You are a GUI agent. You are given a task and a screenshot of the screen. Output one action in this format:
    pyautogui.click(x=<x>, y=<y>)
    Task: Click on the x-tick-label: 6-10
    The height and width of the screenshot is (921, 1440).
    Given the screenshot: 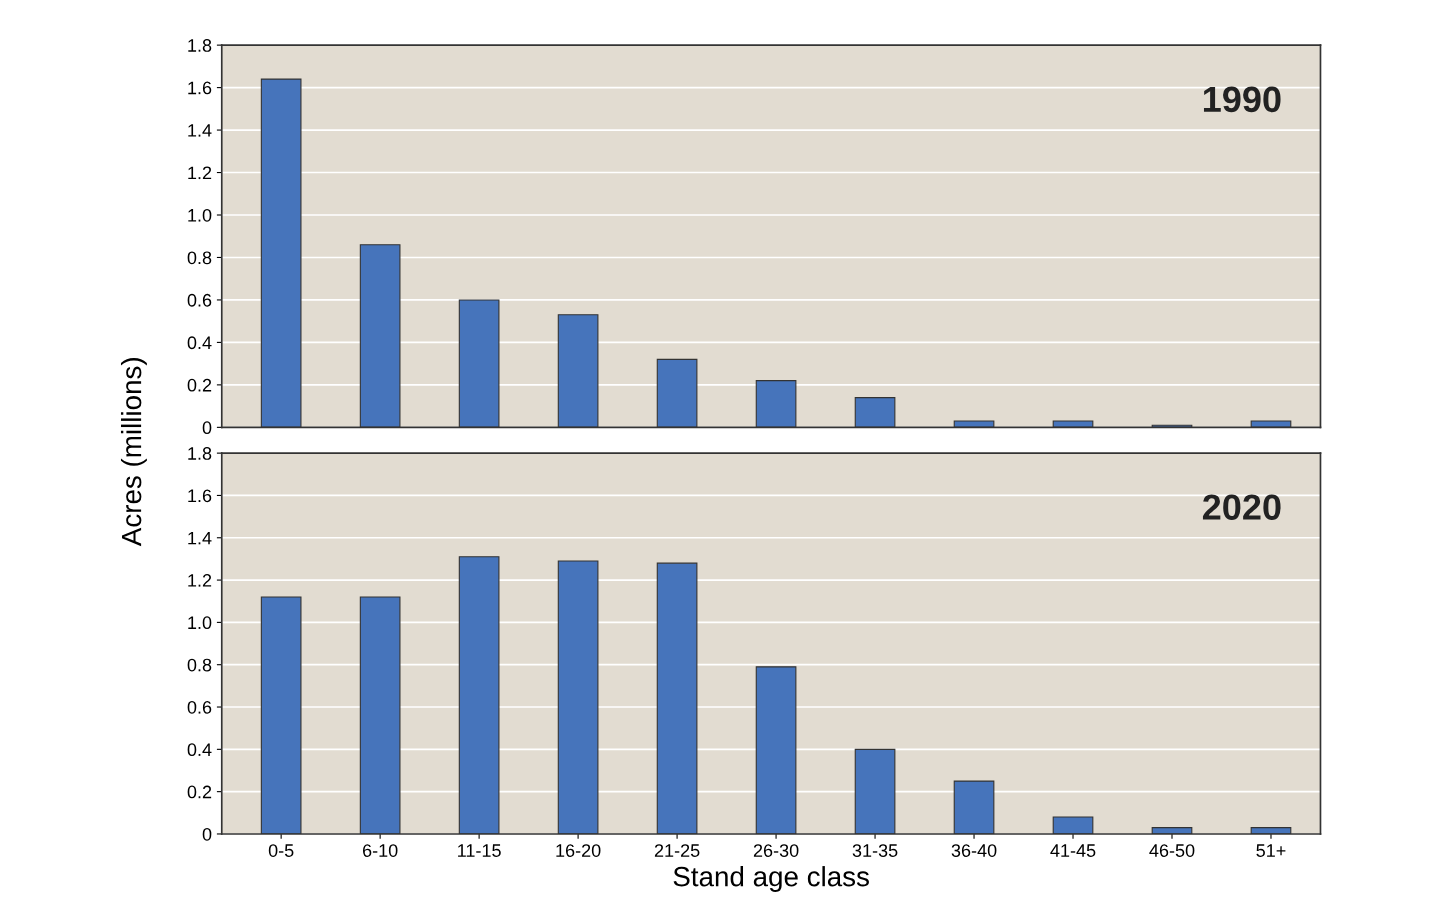 What is the action you would take?
    pyautogui.click(x=380, y=850)
    